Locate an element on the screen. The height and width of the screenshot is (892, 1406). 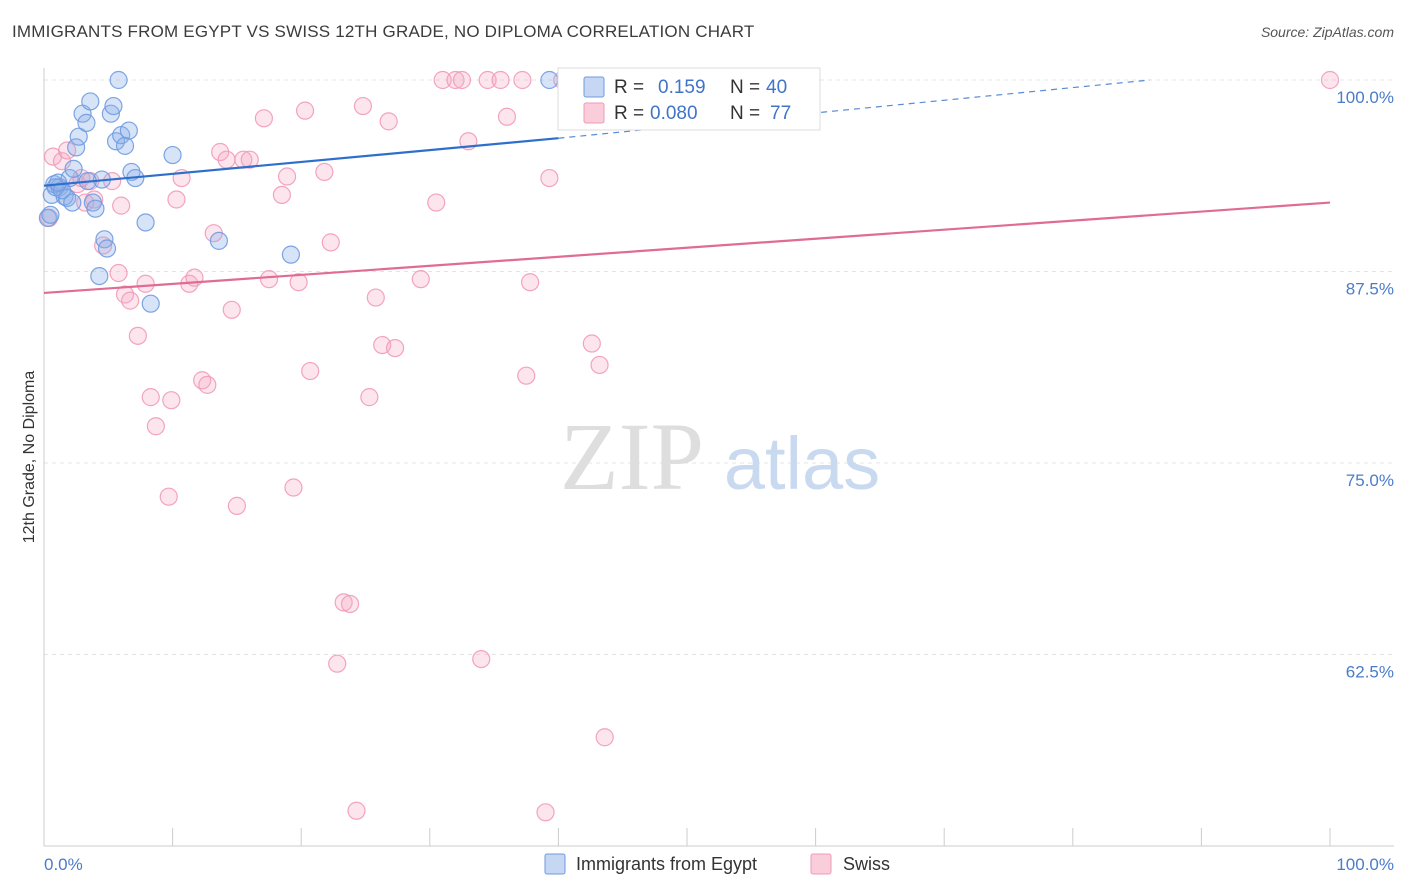
legend-n-label-egypt: N = is located at coordinates (745, 87).